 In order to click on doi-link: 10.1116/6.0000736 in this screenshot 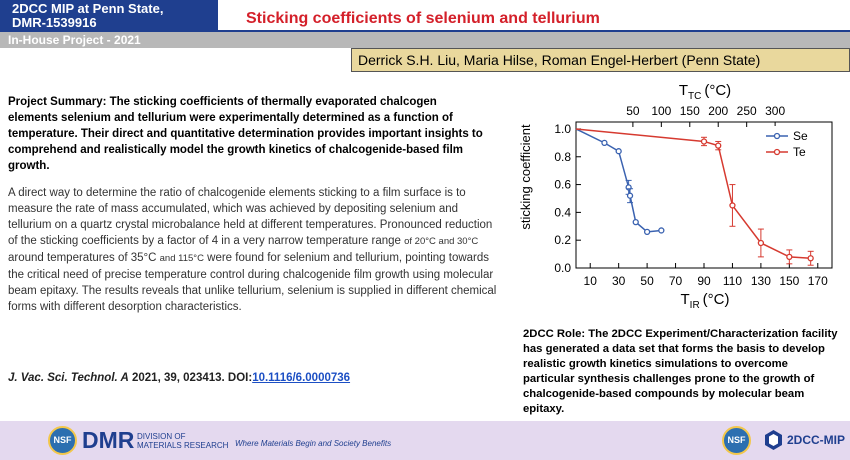, I will do `click(301, 378)`.